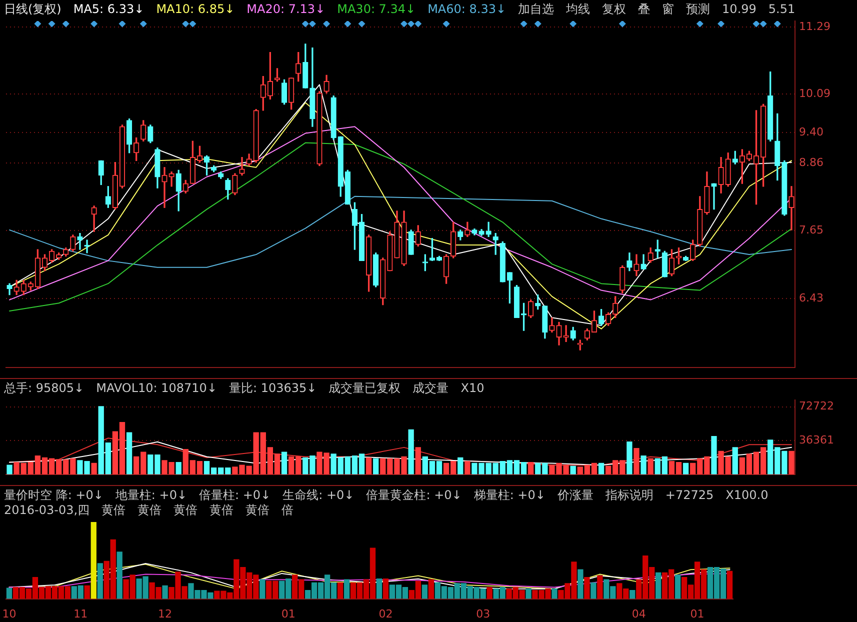  What do you see at coordinates (739, 9) in the screenshot?
I see `text: 10.99` at bounding box center [739, 9].